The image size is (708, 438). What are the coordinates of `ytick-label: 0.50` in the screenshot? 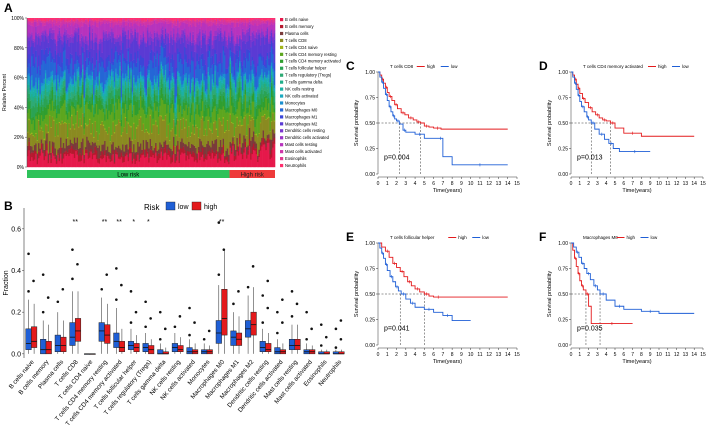 It's located at (563, 295).